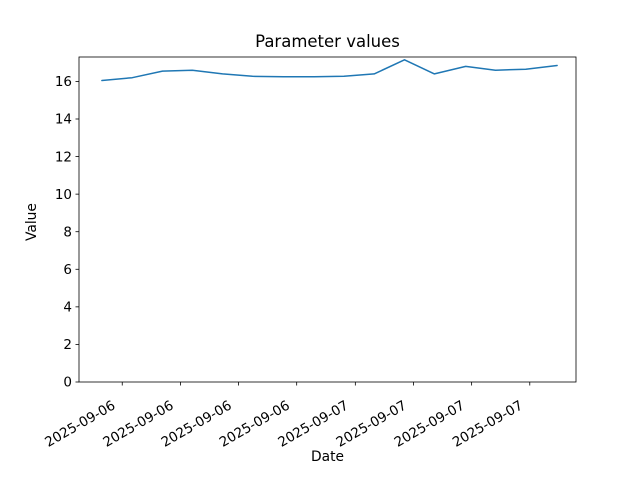 The height and width of the screenshot is (484, 640). What do you see at coordinates (67, 308) in the screenshot?
I see `y-tick-label: 4` at bounding box center [67, 308].